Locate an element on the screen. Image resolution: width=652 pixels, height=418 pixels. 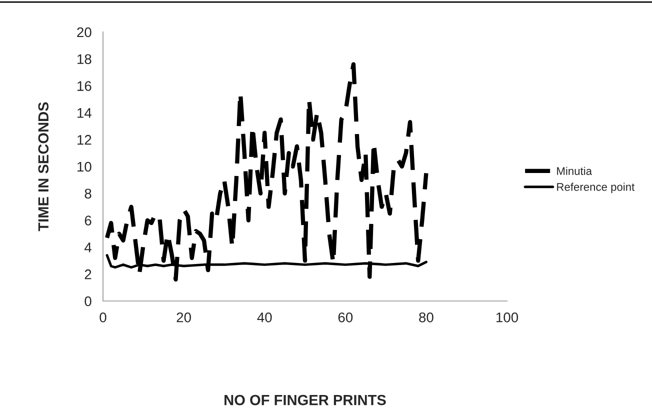
x-tick-label: 0 is located at coordinates (103, 317).